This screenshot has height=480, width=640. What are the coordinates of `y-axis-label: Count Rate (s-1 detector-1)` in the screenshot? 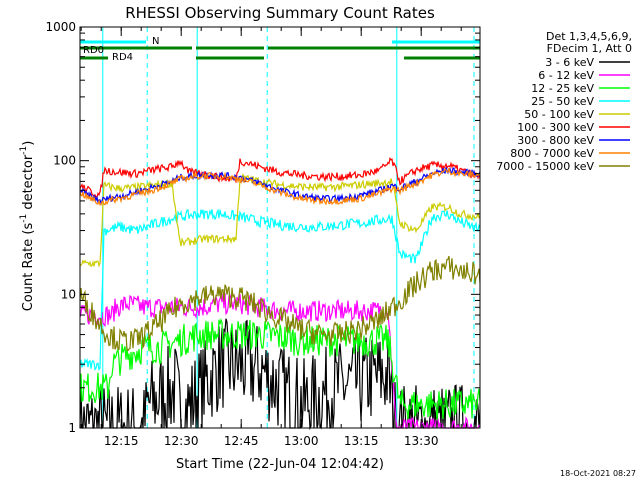 It's located at (27, 226).